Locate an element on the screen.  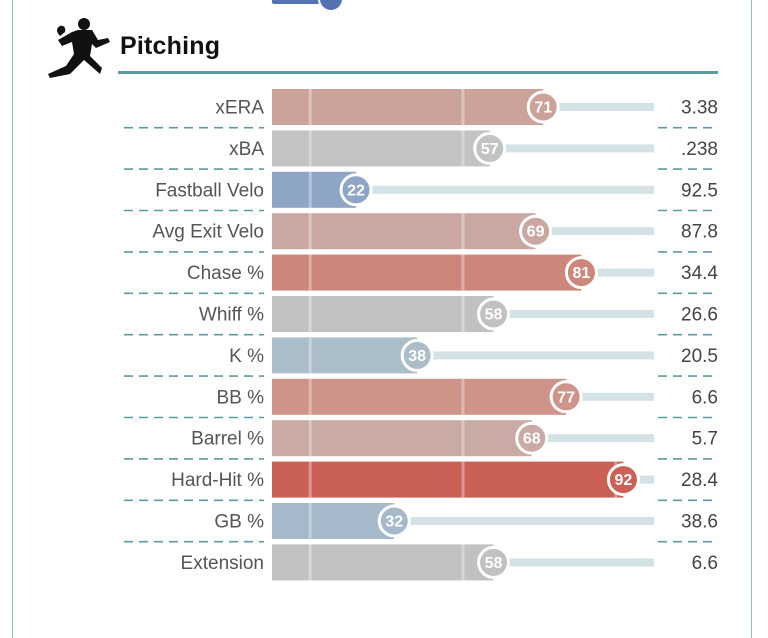
percentile-label: 69 is located at coordinates (536, 232).